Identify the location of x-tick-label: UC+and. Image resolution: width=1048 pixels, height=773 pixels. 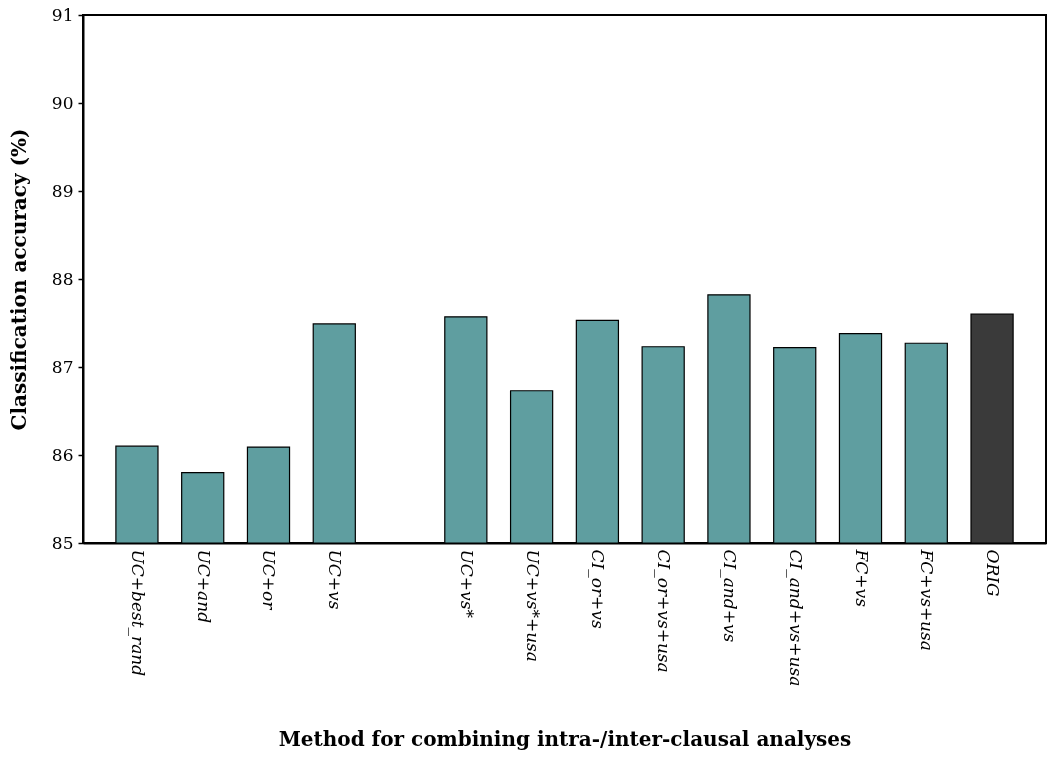
(203, 586).